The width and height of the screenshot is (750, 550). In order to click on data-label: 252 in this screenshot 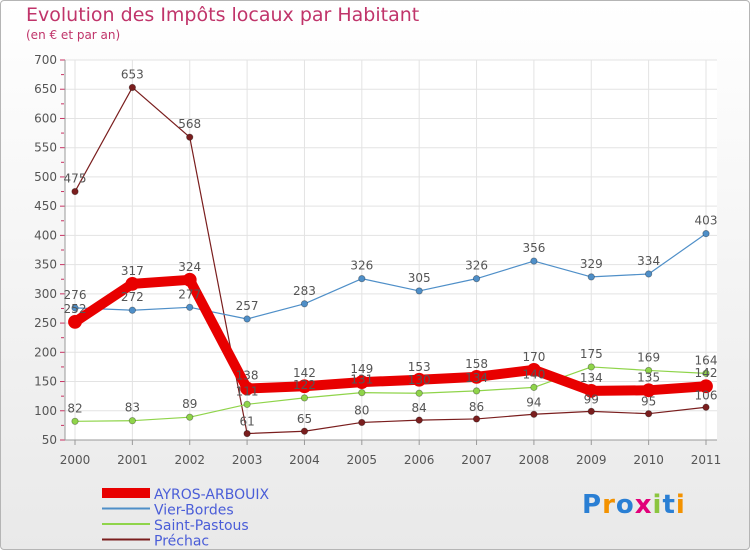, I will do `click(75, 309)`.